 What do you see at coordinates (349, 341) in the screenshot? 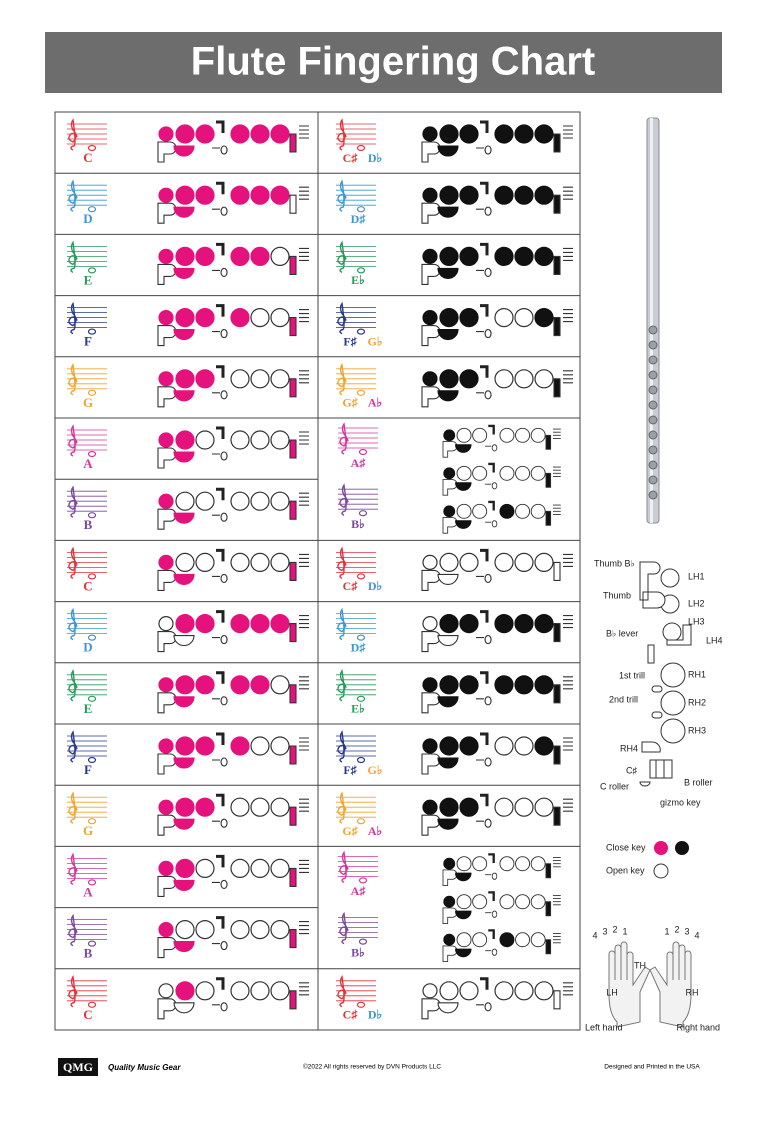
I see `note-name: F♯` at bounding box center [349, 341].